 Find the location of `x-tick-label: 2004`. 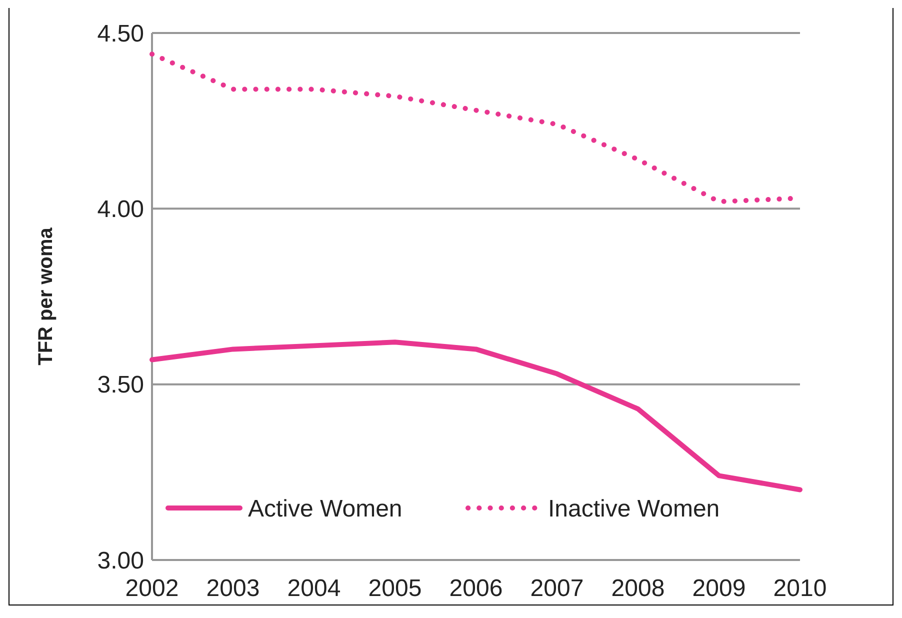

x-tick-label: 2004 is located at coordinates (314, 588).